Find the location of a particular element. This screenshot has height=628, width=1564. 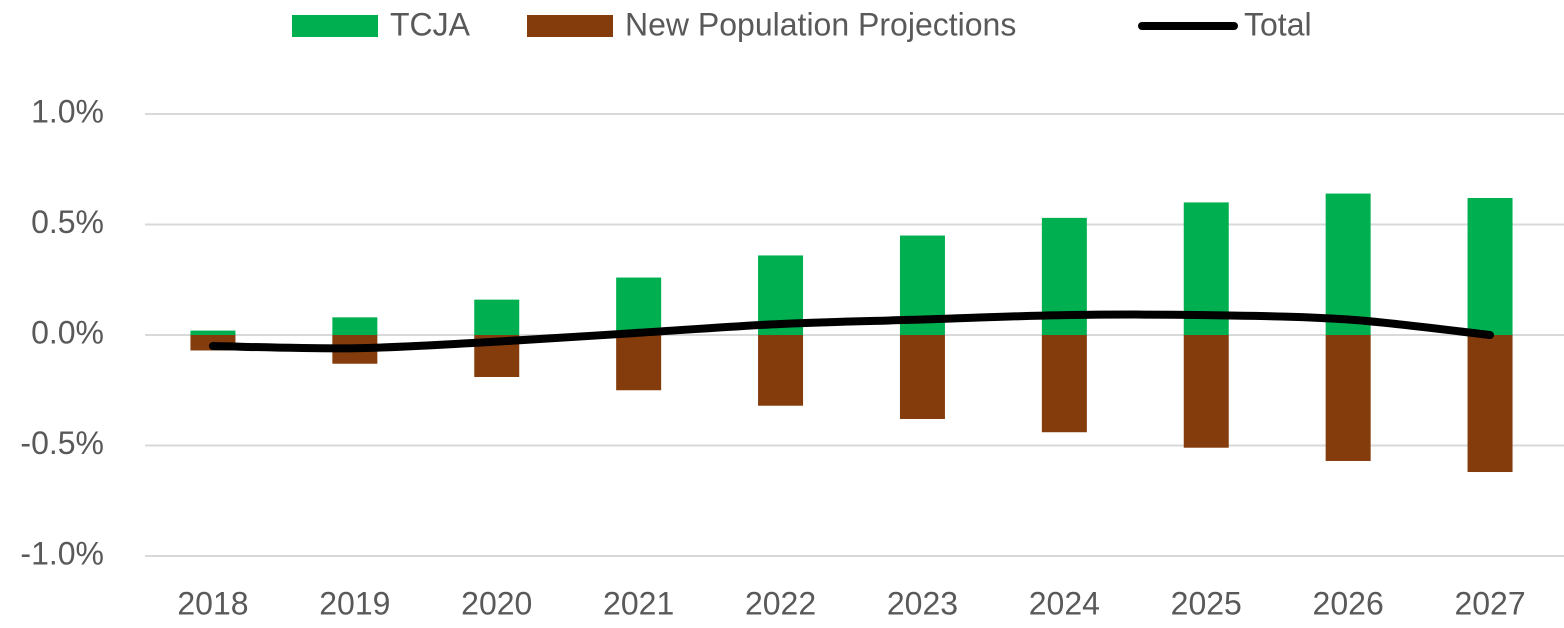

legend-label: TCJA is located at coordinates (430, 24).